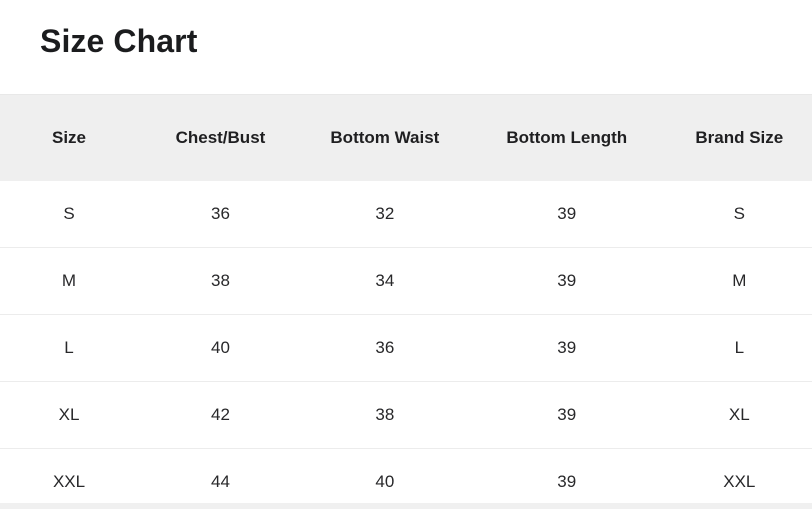  I want to click on table-row-xl: XL 42 38 39 XL, so click(406, 415).